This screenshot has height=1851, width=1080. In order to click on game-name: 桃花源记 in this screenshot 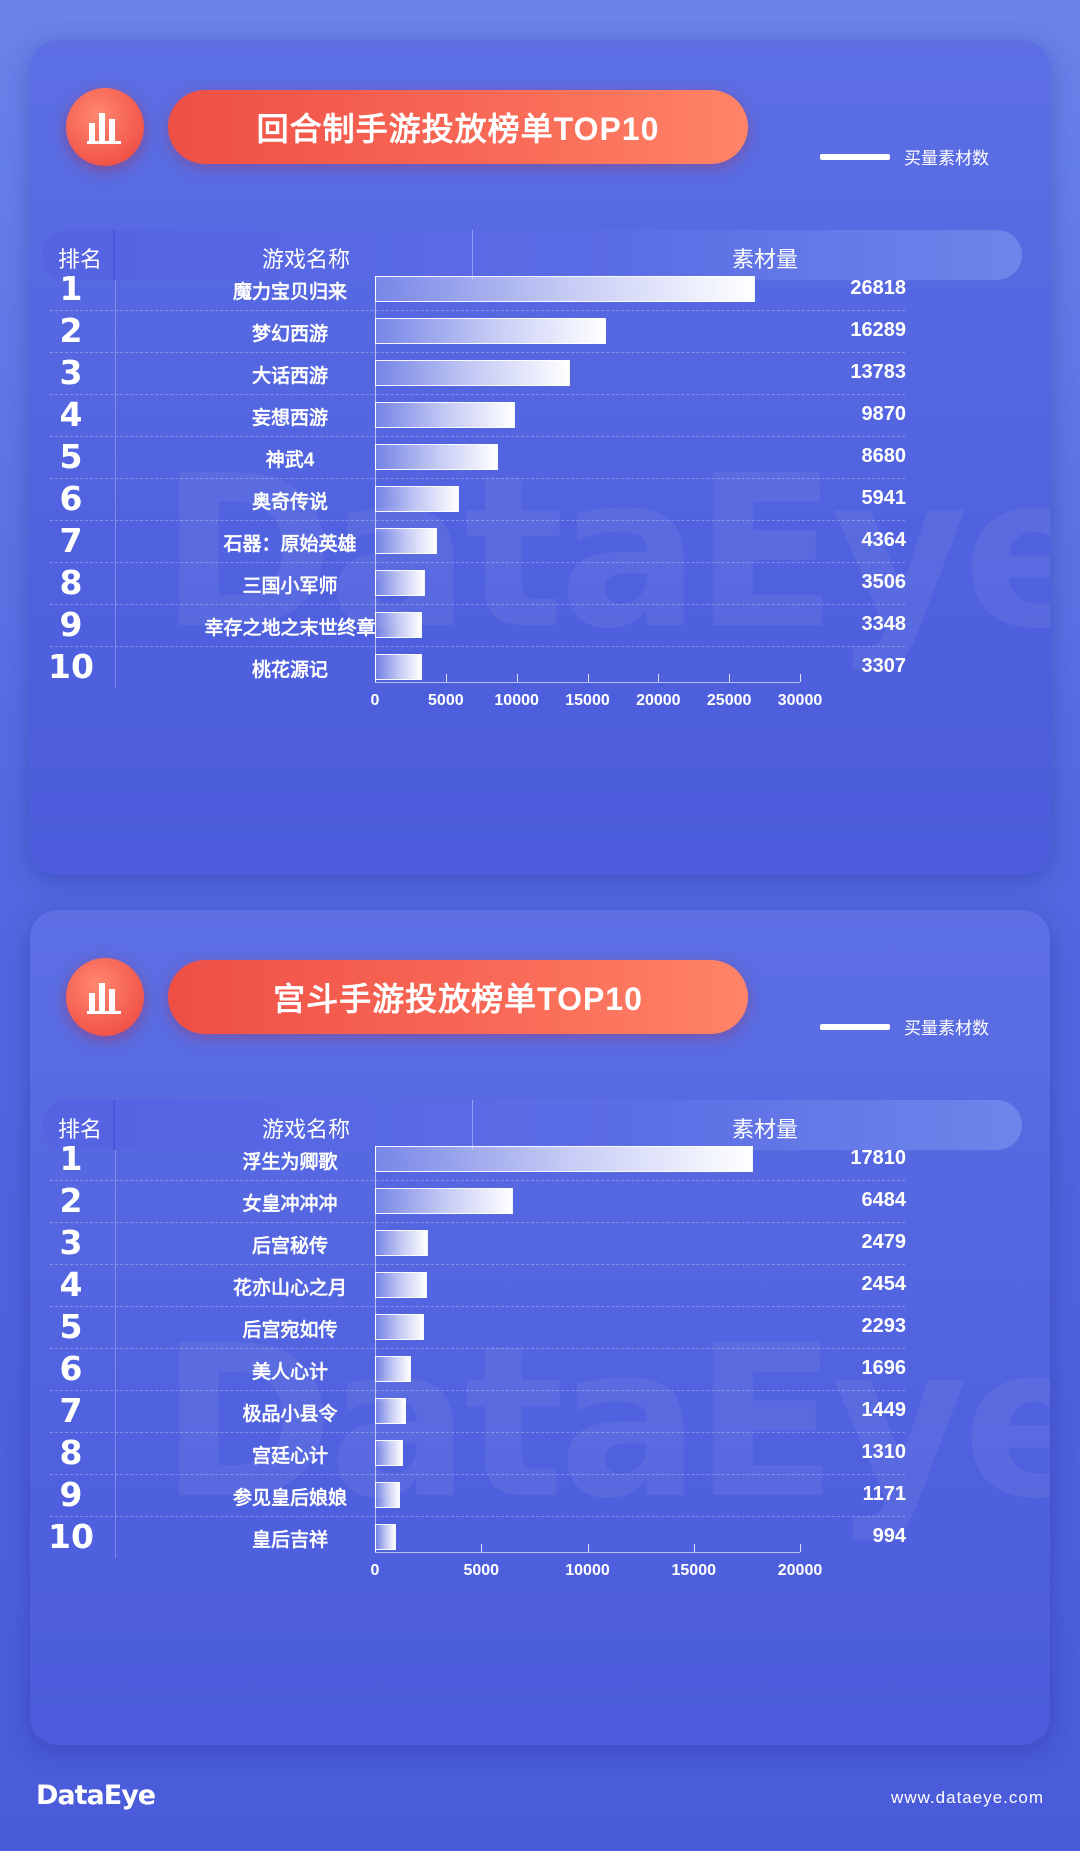, I will do `click(289, 670)`.